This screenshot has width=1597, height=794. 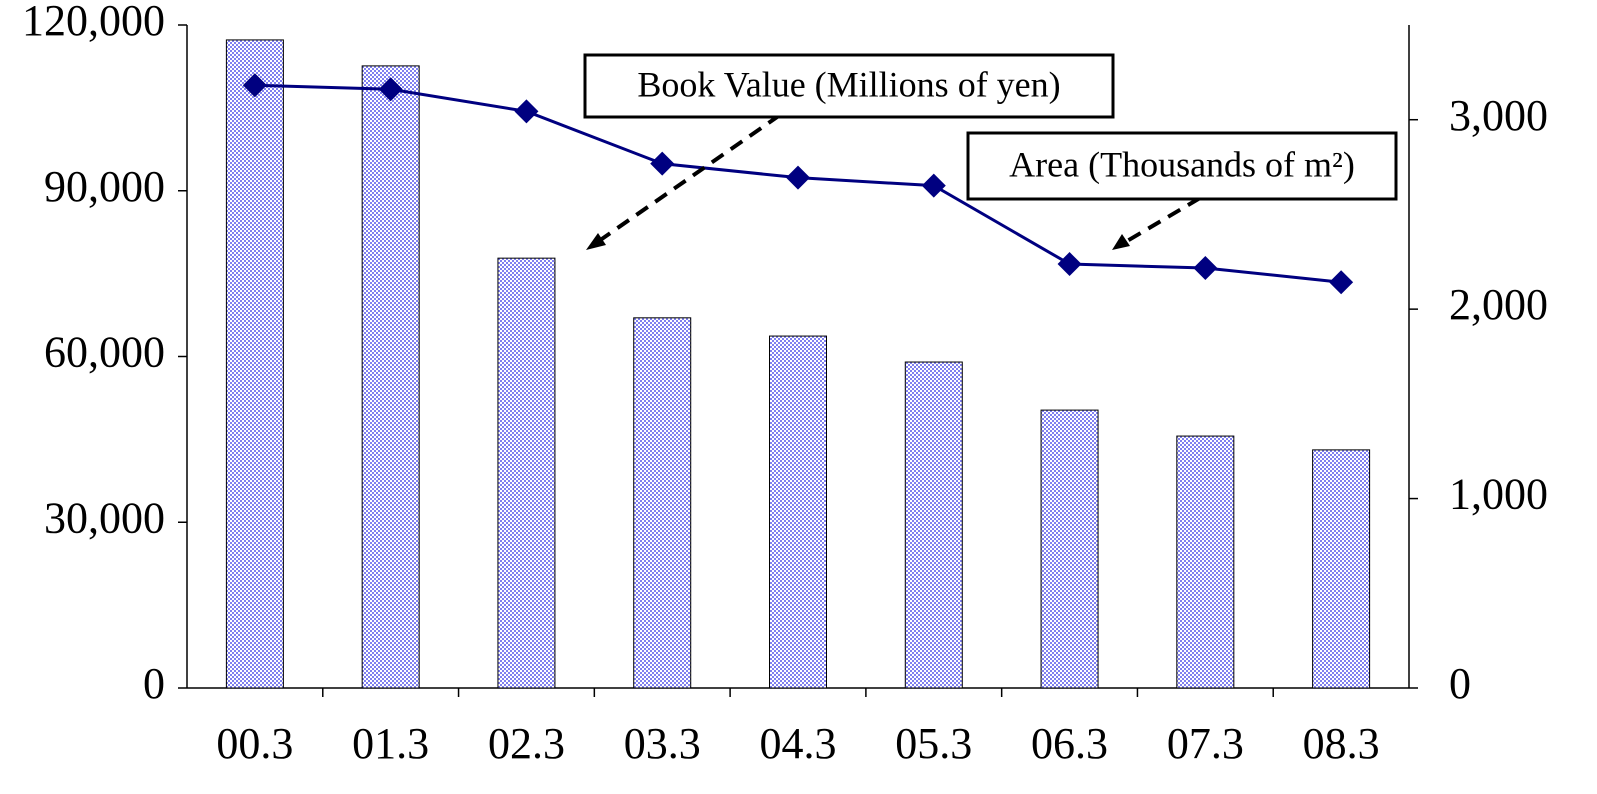 I want to click on legend-label: Area (Thousands of m²), so click(x=1182, y=164).